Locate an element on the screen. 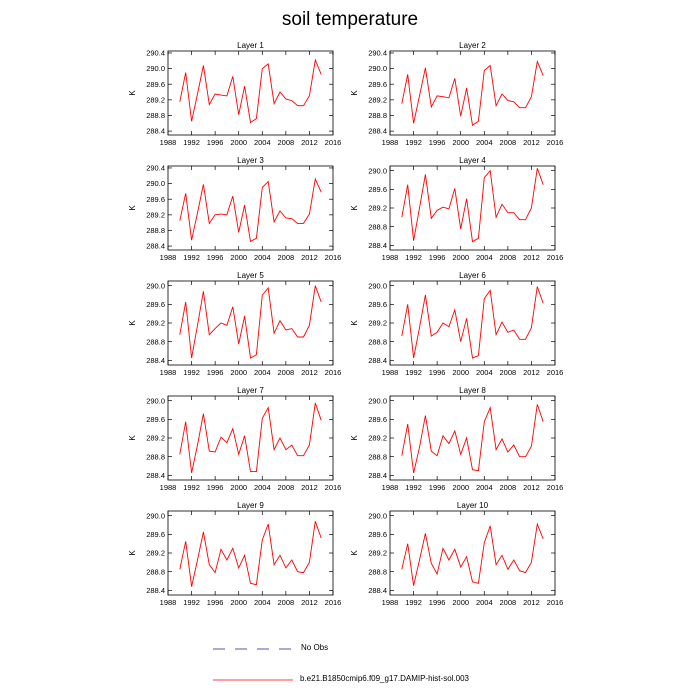 The height and width of the screenshot is (700, 700). panel-title: Layer 3 is located at coordinates (250, 160).